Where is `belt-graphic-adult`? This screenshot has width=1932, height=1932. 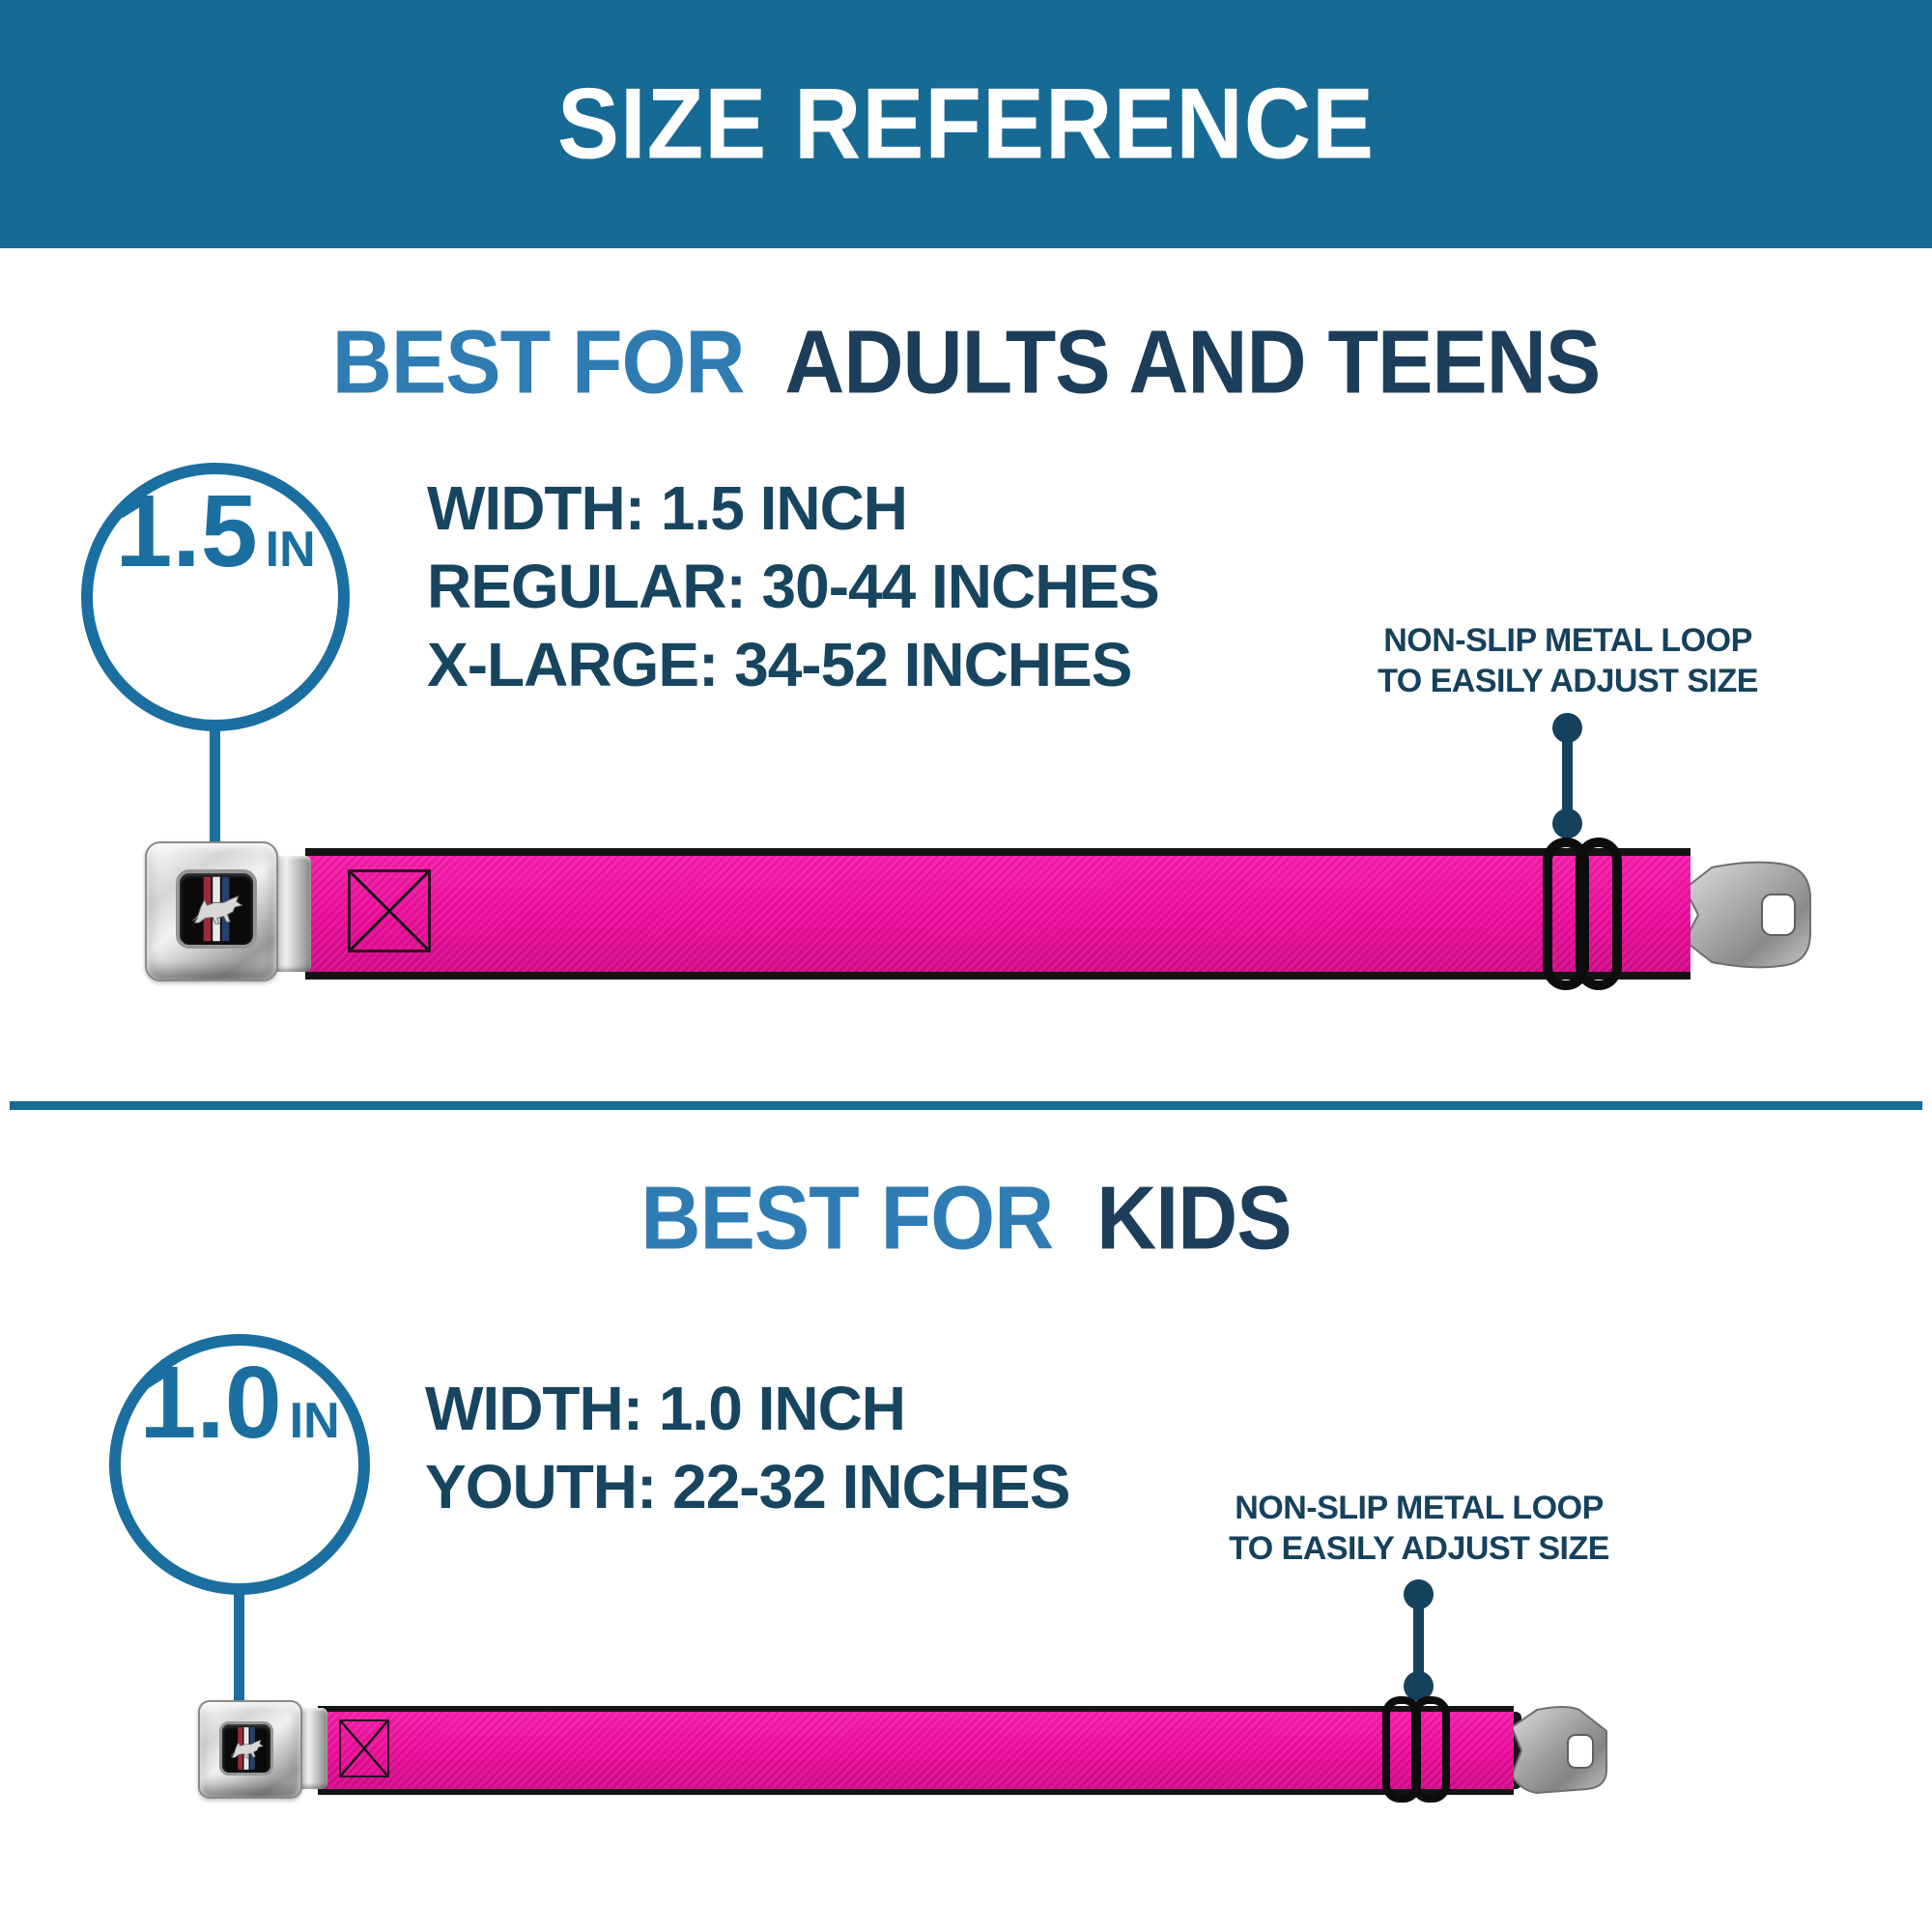 belt-graphic-adult is located at coordinates (978, 915).